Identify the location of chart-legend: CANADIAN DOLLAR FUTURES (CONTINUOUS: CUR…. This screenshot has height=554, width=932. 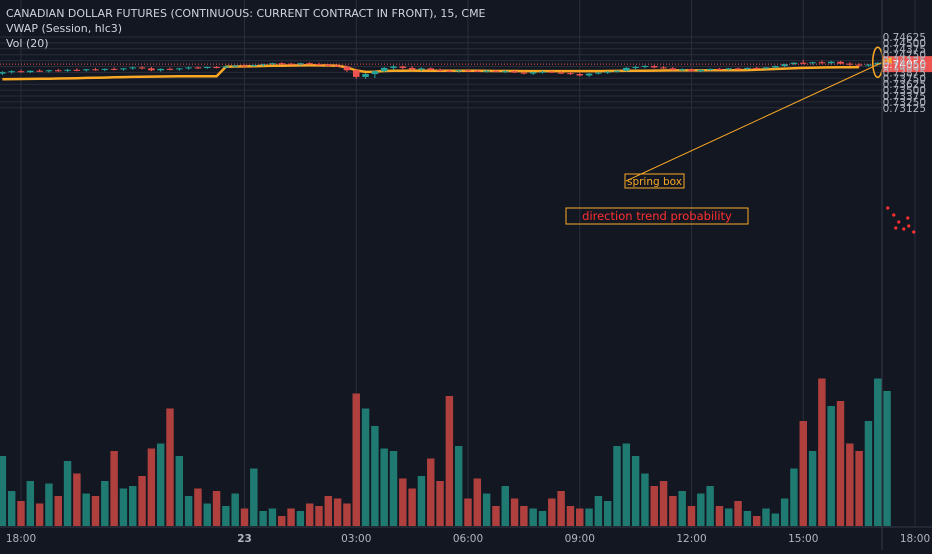
(246, 28).